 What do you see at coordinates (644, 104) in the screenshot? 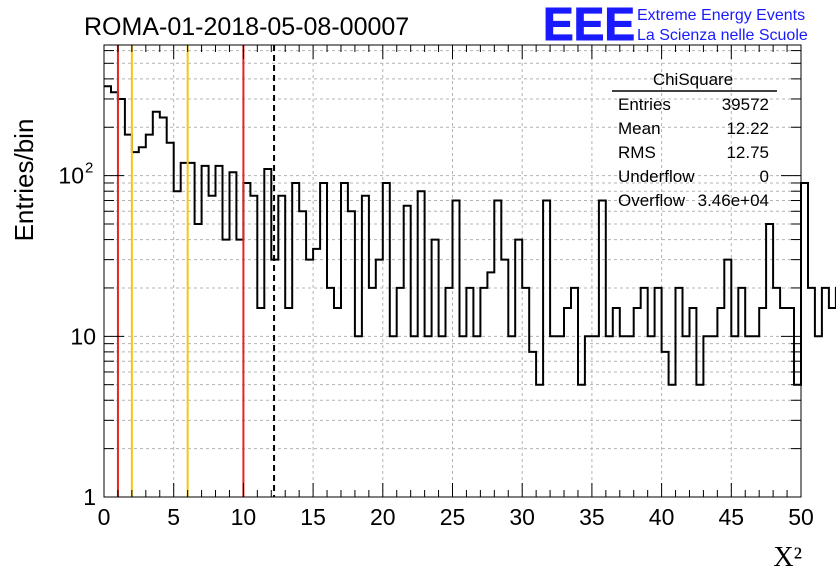
I see `stats-label: Entries` at bounding box center [644, 104].